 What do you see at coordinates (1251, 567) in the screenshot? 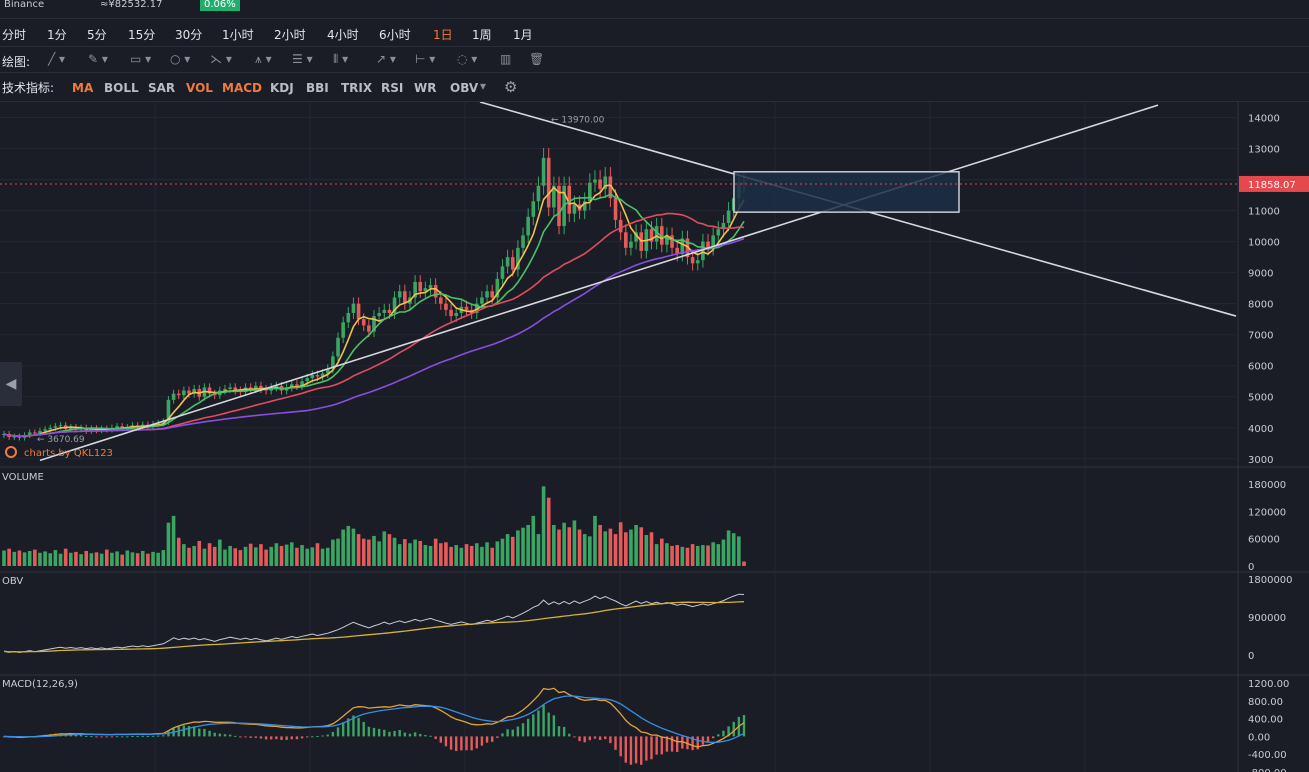
I see `volume-tick-3: 0` at bounding box center [1251, 567].